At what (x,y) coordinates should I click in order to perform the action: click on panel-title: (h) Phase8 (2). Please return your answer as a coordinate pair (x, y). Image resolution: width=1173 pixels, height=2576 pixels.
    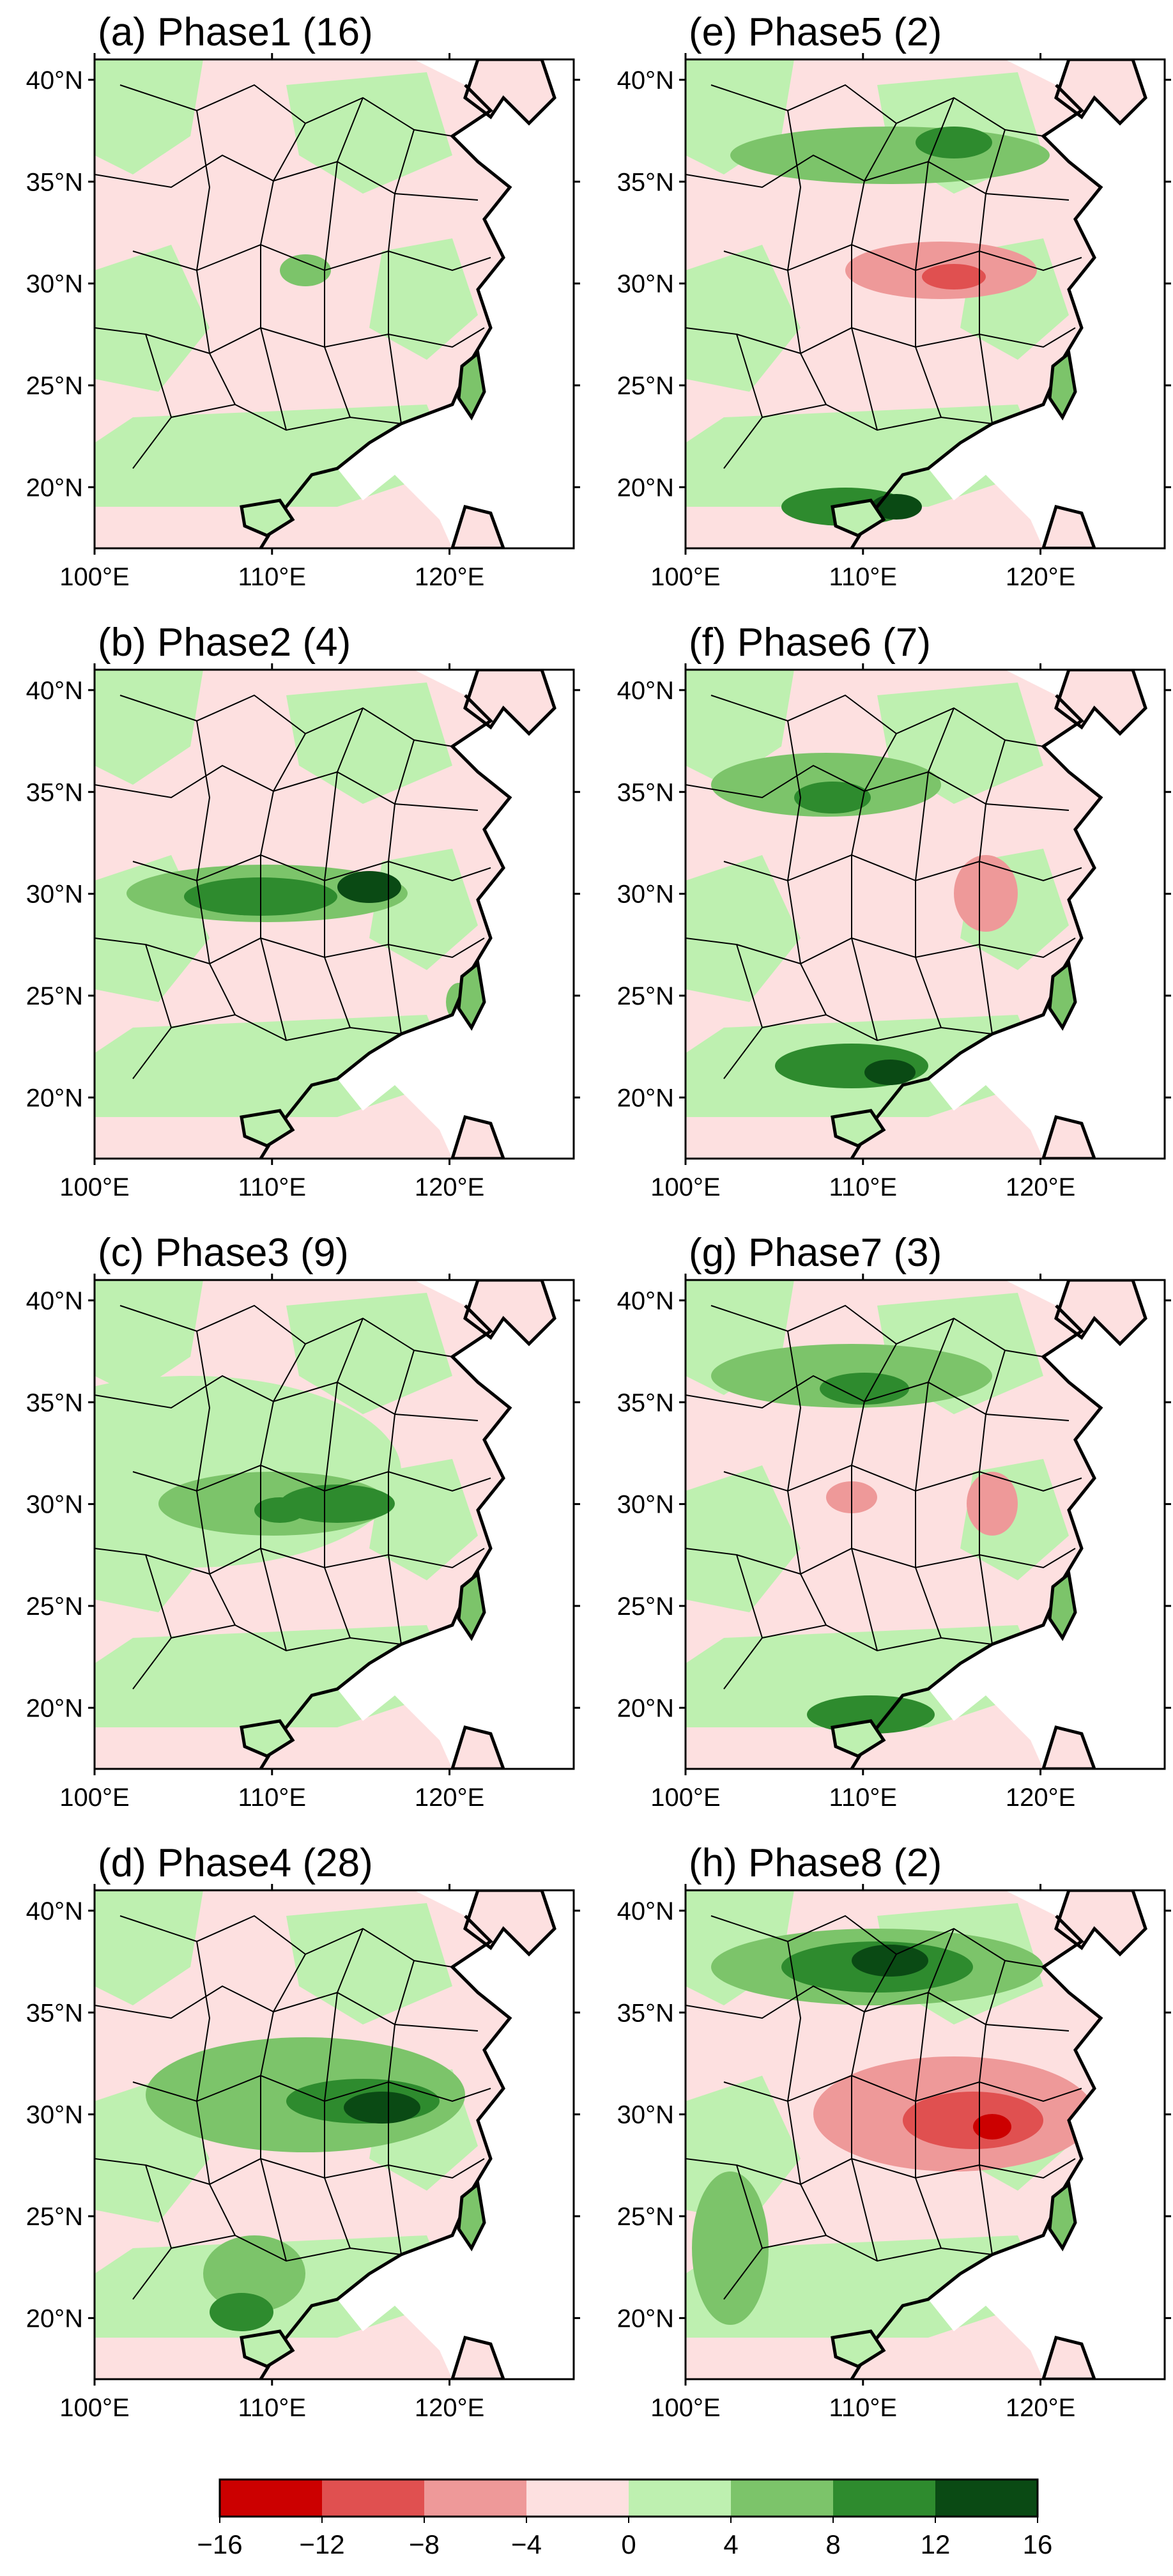
    Looking at the image, I should click on (815, 1863).